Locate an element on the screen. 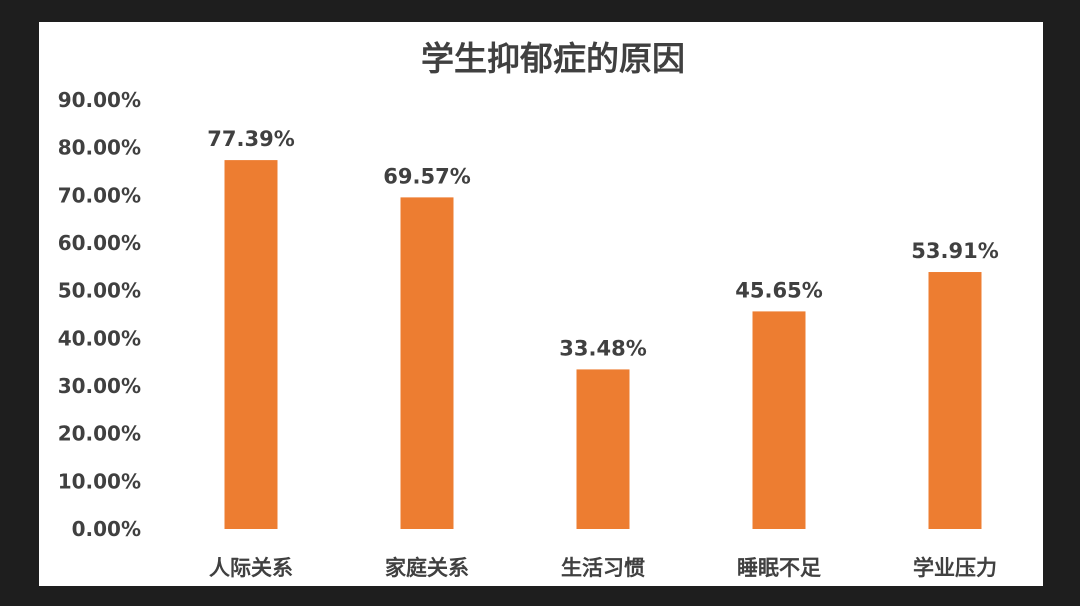 The height and width of the screenshot is (606, 1080). bar-value-label: 53.91% is located at coordinates (954, 251).